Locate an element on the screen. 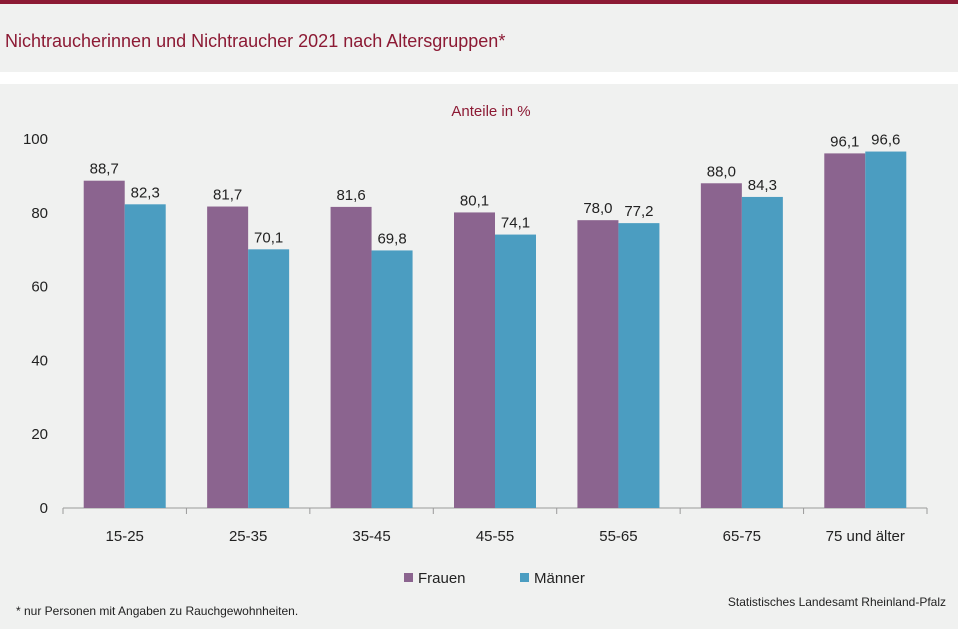 The height and width of the screenshot is (629, 958). data-label: 80,1 is located at coordinates (474, 200).